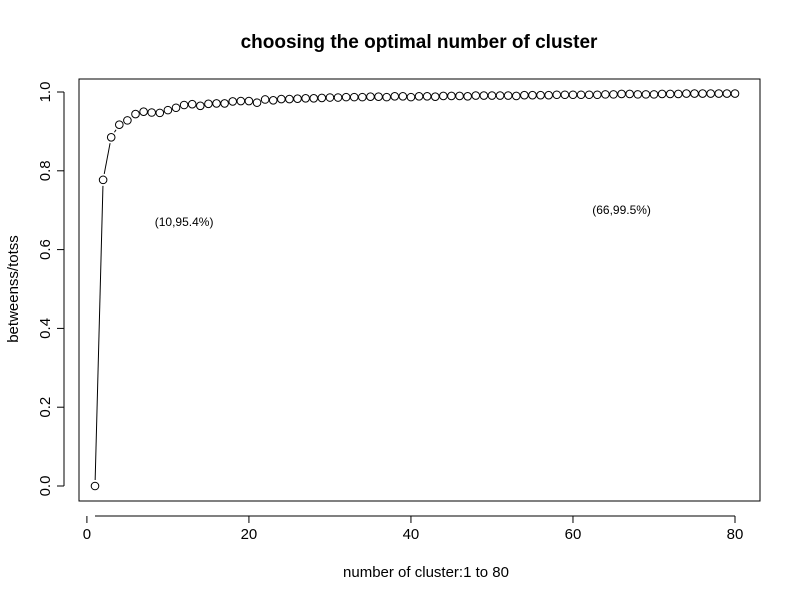  What do you see at coordinates (87, 534) in the screenshot?
I see `x-tick-label: 0` at bounding box center [87, 534].